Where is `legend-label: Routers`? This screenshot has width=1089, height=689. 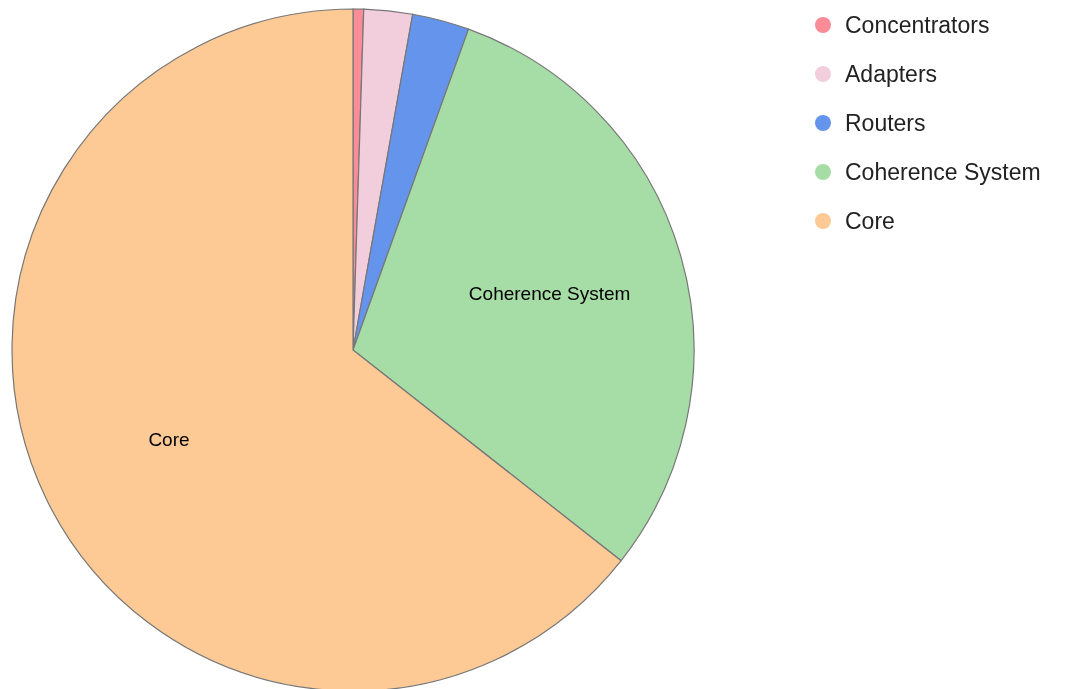 legend-label: Routers is located at coordinates (885, 123).